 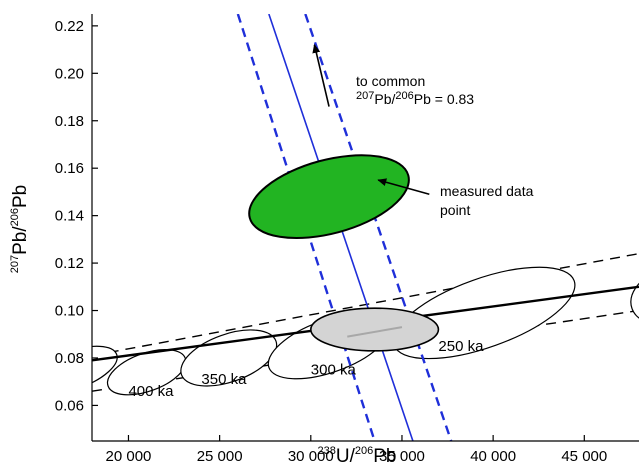 I want to click on intersection-ellipse-inner-line, so click(x=375, y=332).